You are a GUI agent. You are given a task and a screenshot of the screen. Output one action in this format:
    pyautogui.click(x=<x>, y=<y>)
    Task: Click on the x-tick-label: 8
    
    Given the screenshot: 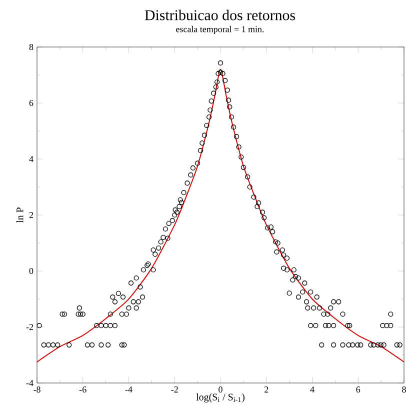 What is the action you would take?
    pyautogui.click(x=404, y=389)
    